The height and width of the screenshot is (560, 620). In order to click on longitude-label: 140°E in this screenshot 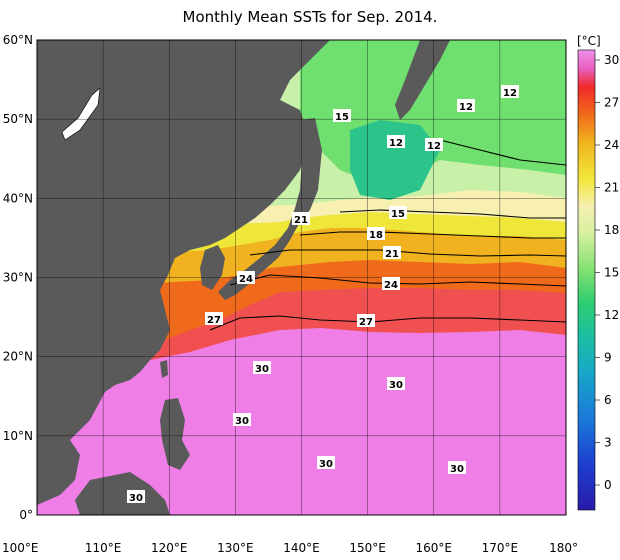, I will do `click(301, 548)`.